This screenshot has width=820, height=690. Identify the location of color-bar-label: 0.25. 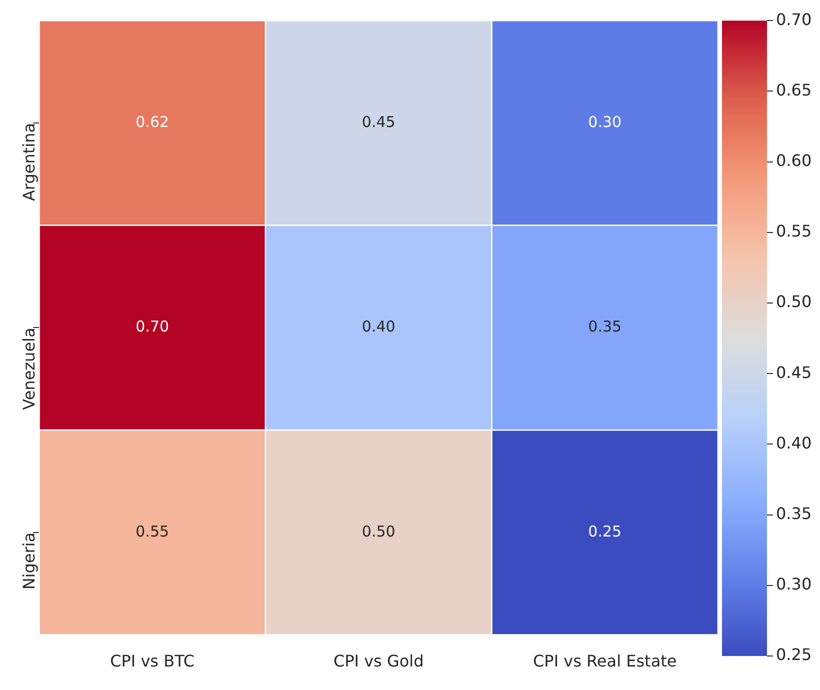
(794, 654).